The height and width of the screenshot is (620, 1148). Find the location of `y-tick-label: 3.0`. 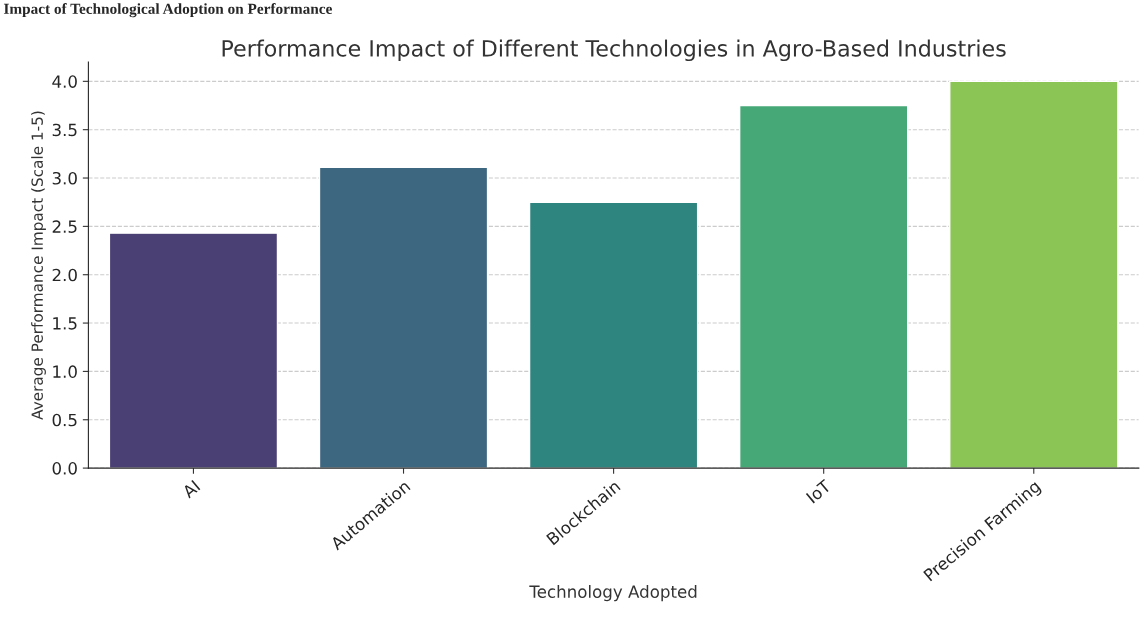

y-tick-label: 3.0 is located at coordinates (64, 178).